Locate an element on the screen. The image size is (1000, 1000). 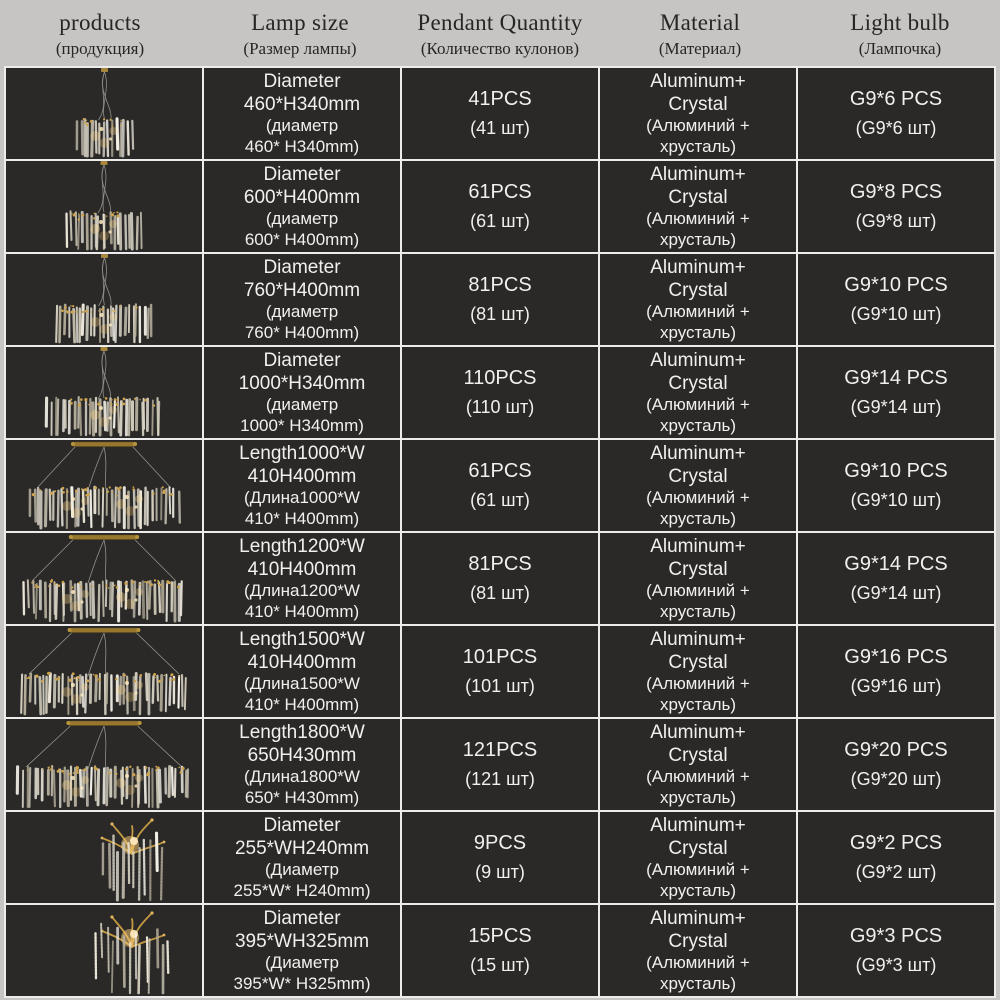
lamp-size-value-ru: (Диаметр 255*W* H240mm) is located at coordinates (302, 879).